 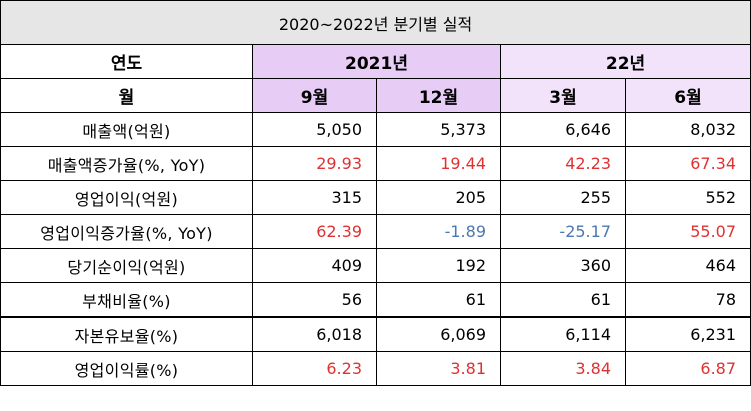 I want to click on table-row: 영업이익증가율(%, YoY) 62.39 -1.89 -25.17 55.07, so click(x=375, y=231).